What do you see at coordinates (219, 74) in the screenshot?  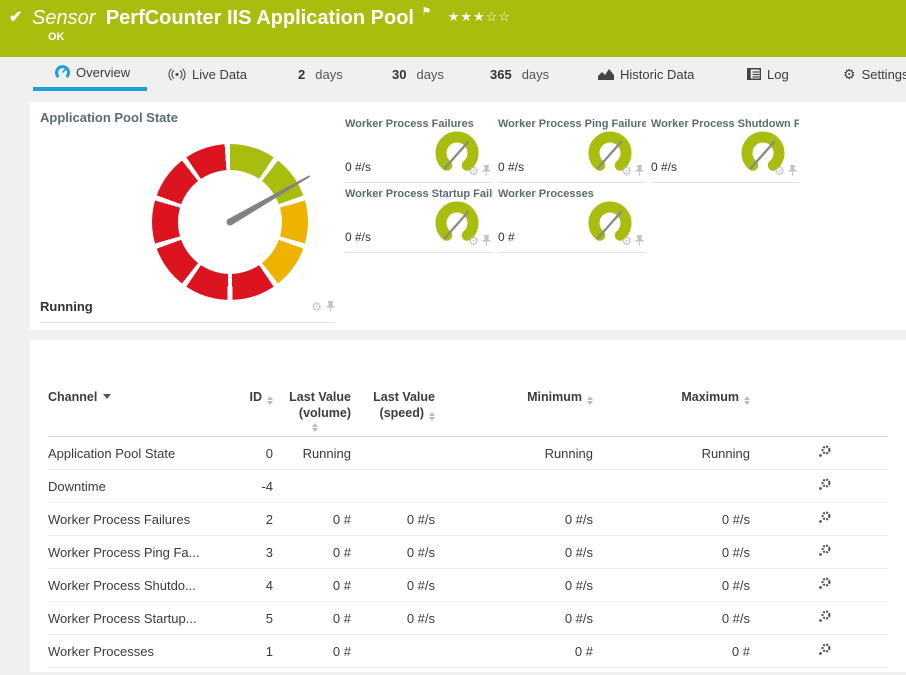 I see `tab-live-data-label: Live Data` at bounding box center [219, 74].